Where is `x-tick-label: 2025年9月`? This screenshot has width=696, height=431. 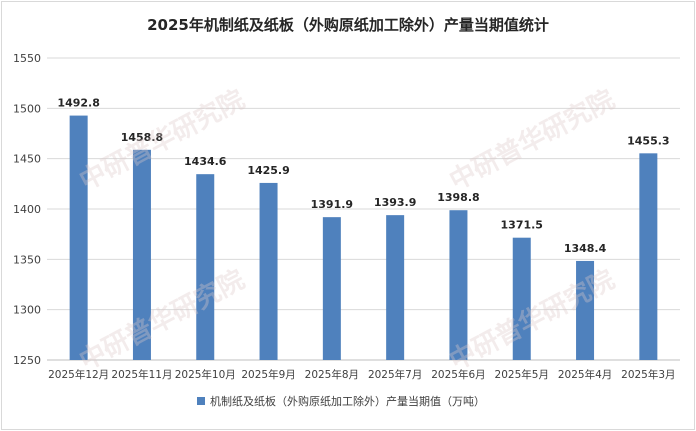 x-tick-label: 2025年9月 is located at coordinates (268, 374).